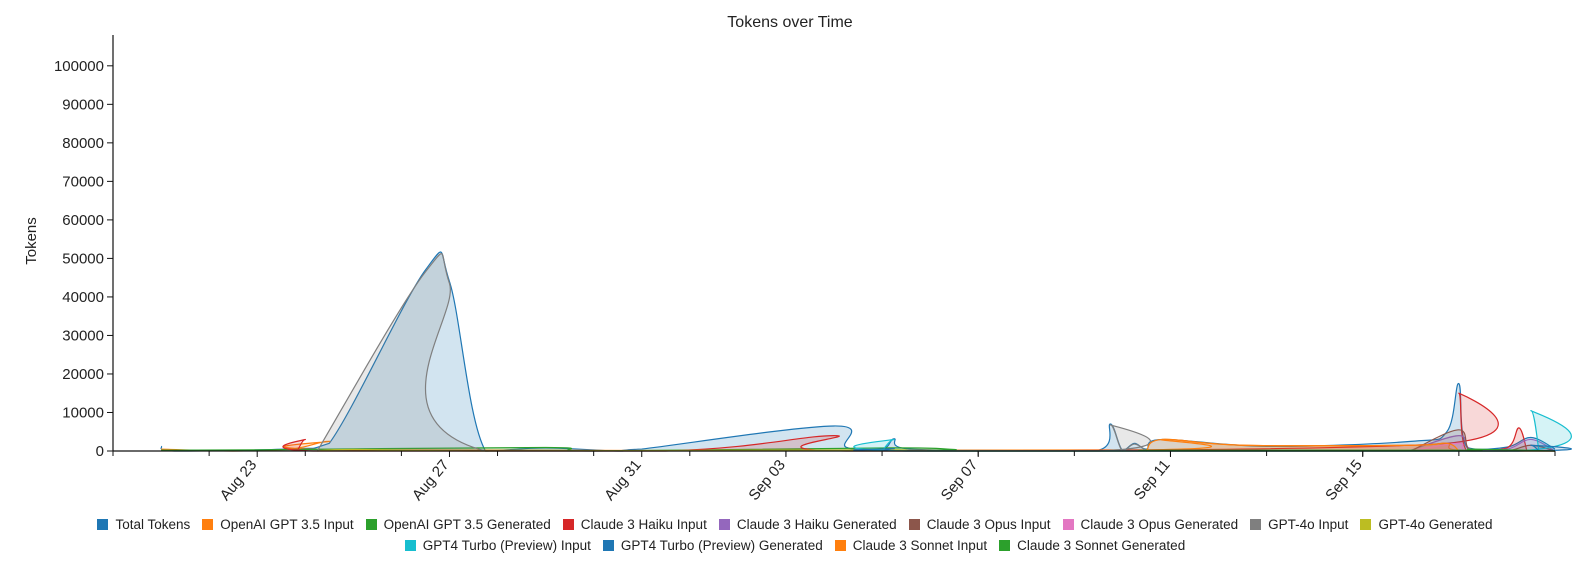 This screenshot has width=1590, height=587. What do you see at coordinates (83, 181) in the screenshot?
I see `y-tick-label: 70000` at bounding box center [83, 181].